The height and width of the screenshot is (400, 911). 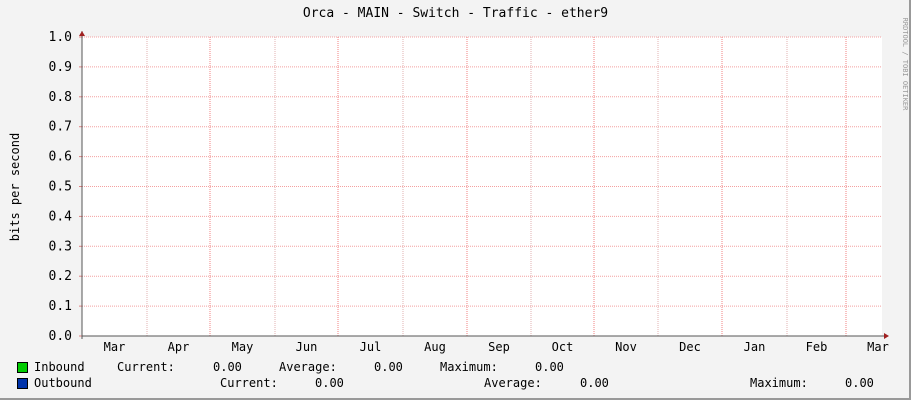 What do you see at coordinates (859, 383) in the screenshot?
I see `outbound-maximum: 0.00` at bounding box center [859, 383].